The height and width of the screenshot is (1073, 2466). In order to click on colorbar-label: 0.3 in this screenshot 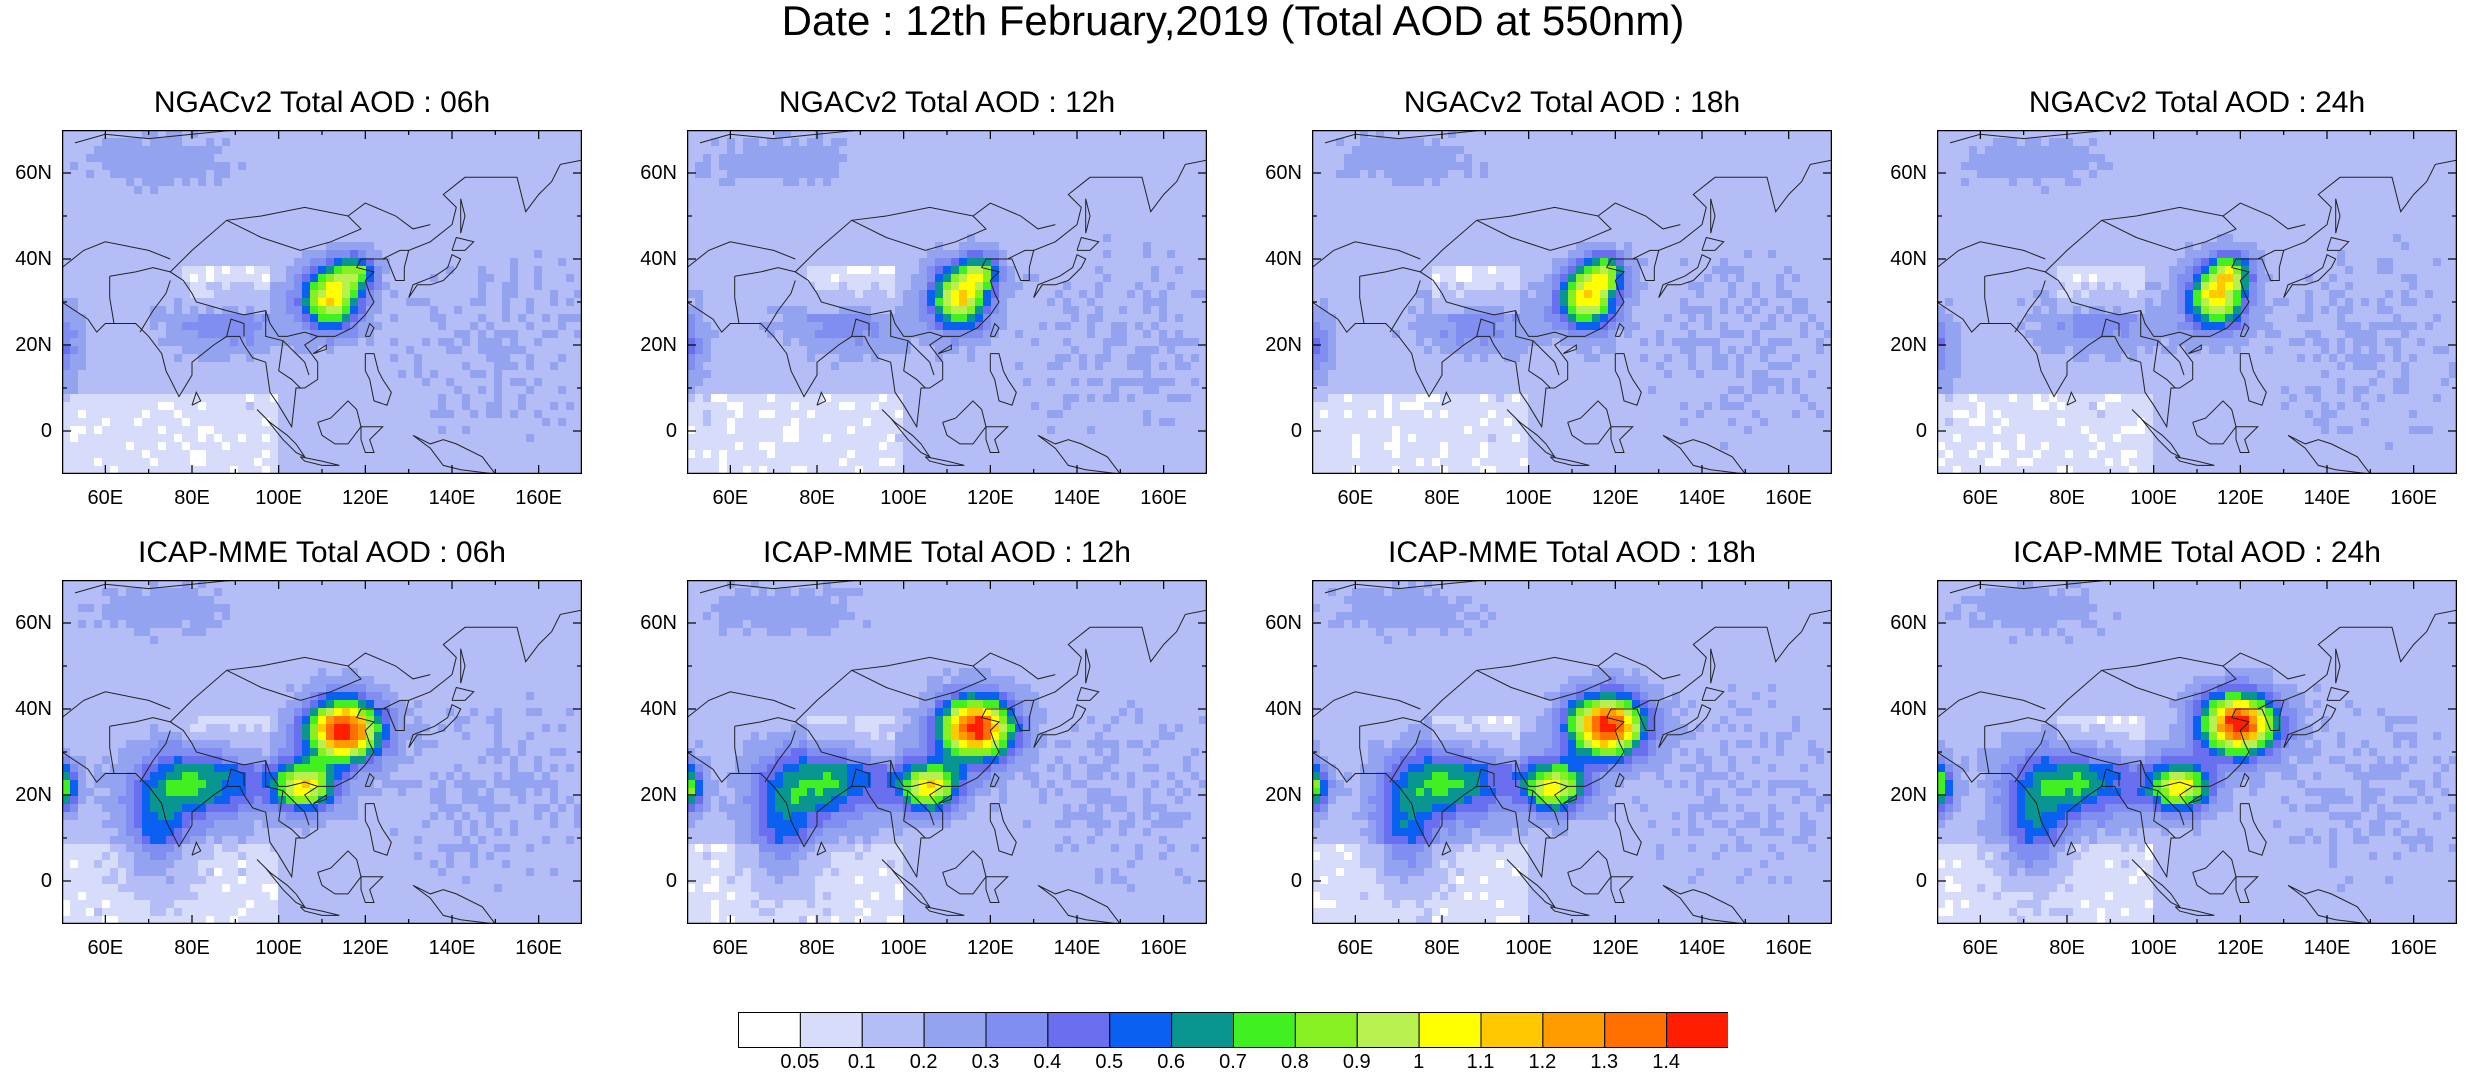, I will do `click(986, 1062)`.